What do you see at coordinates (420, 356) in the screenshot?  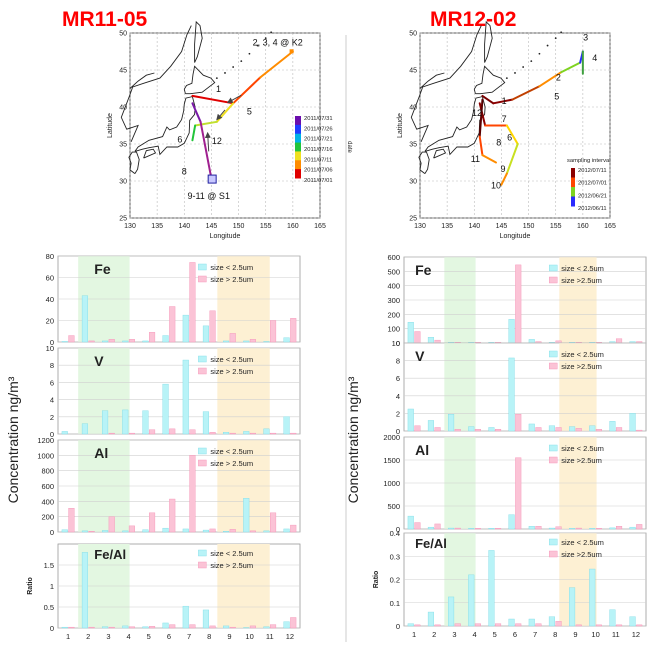 I see `element-title: V` at bounding box center [420, 356].